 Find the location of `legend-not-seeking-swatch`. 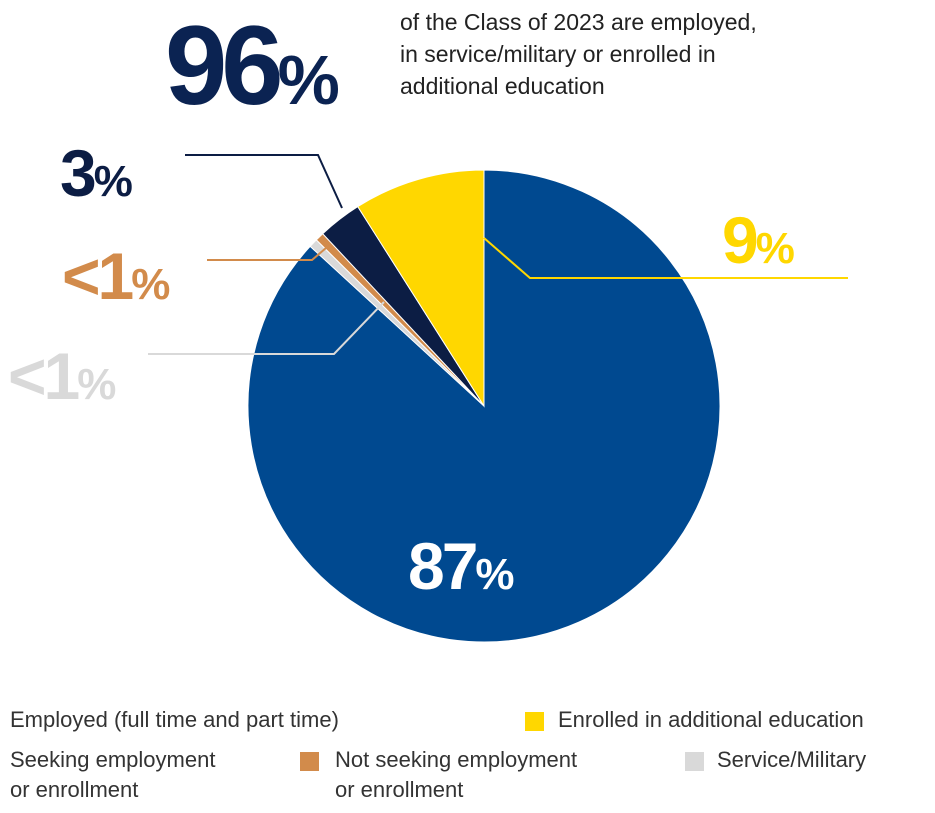

legend-not-seeking-swatch is located at coordinates (309, 761).